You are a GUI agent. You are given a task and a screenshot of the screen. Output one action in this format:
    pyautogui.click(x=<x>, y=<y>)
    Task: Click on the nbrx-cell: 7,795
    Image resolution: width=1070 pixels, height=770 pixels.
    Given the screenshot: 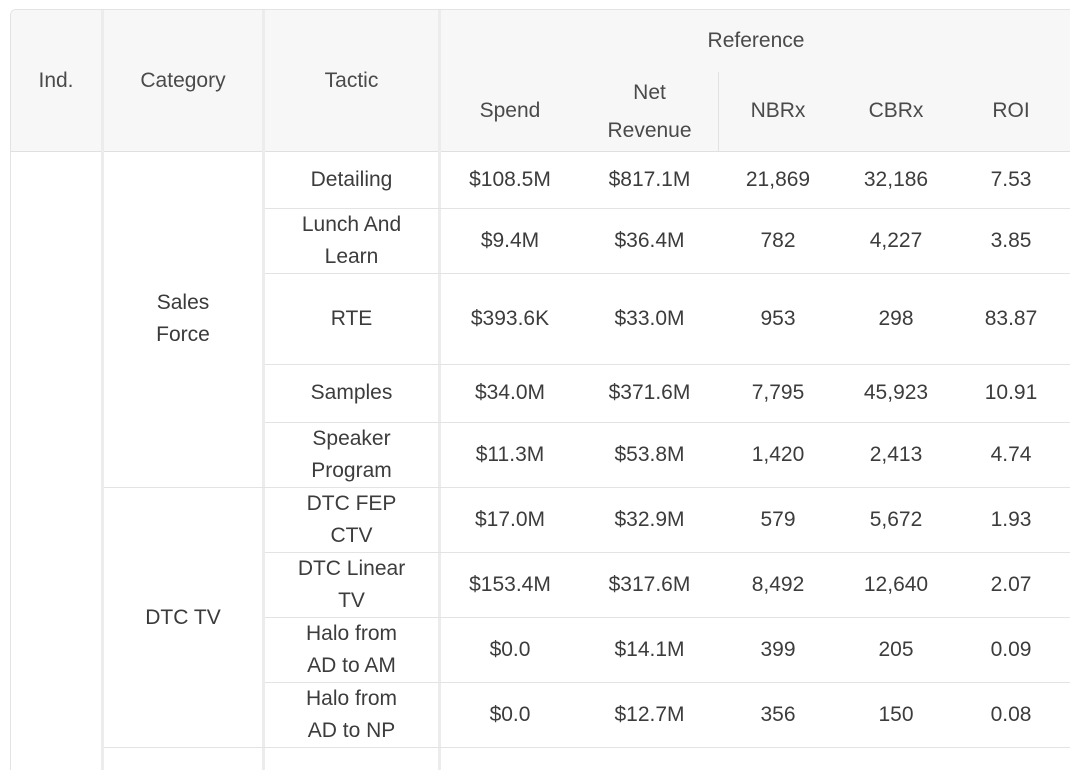 What is the action you would take?
    pyautogui.click(x=778, y=392)
    